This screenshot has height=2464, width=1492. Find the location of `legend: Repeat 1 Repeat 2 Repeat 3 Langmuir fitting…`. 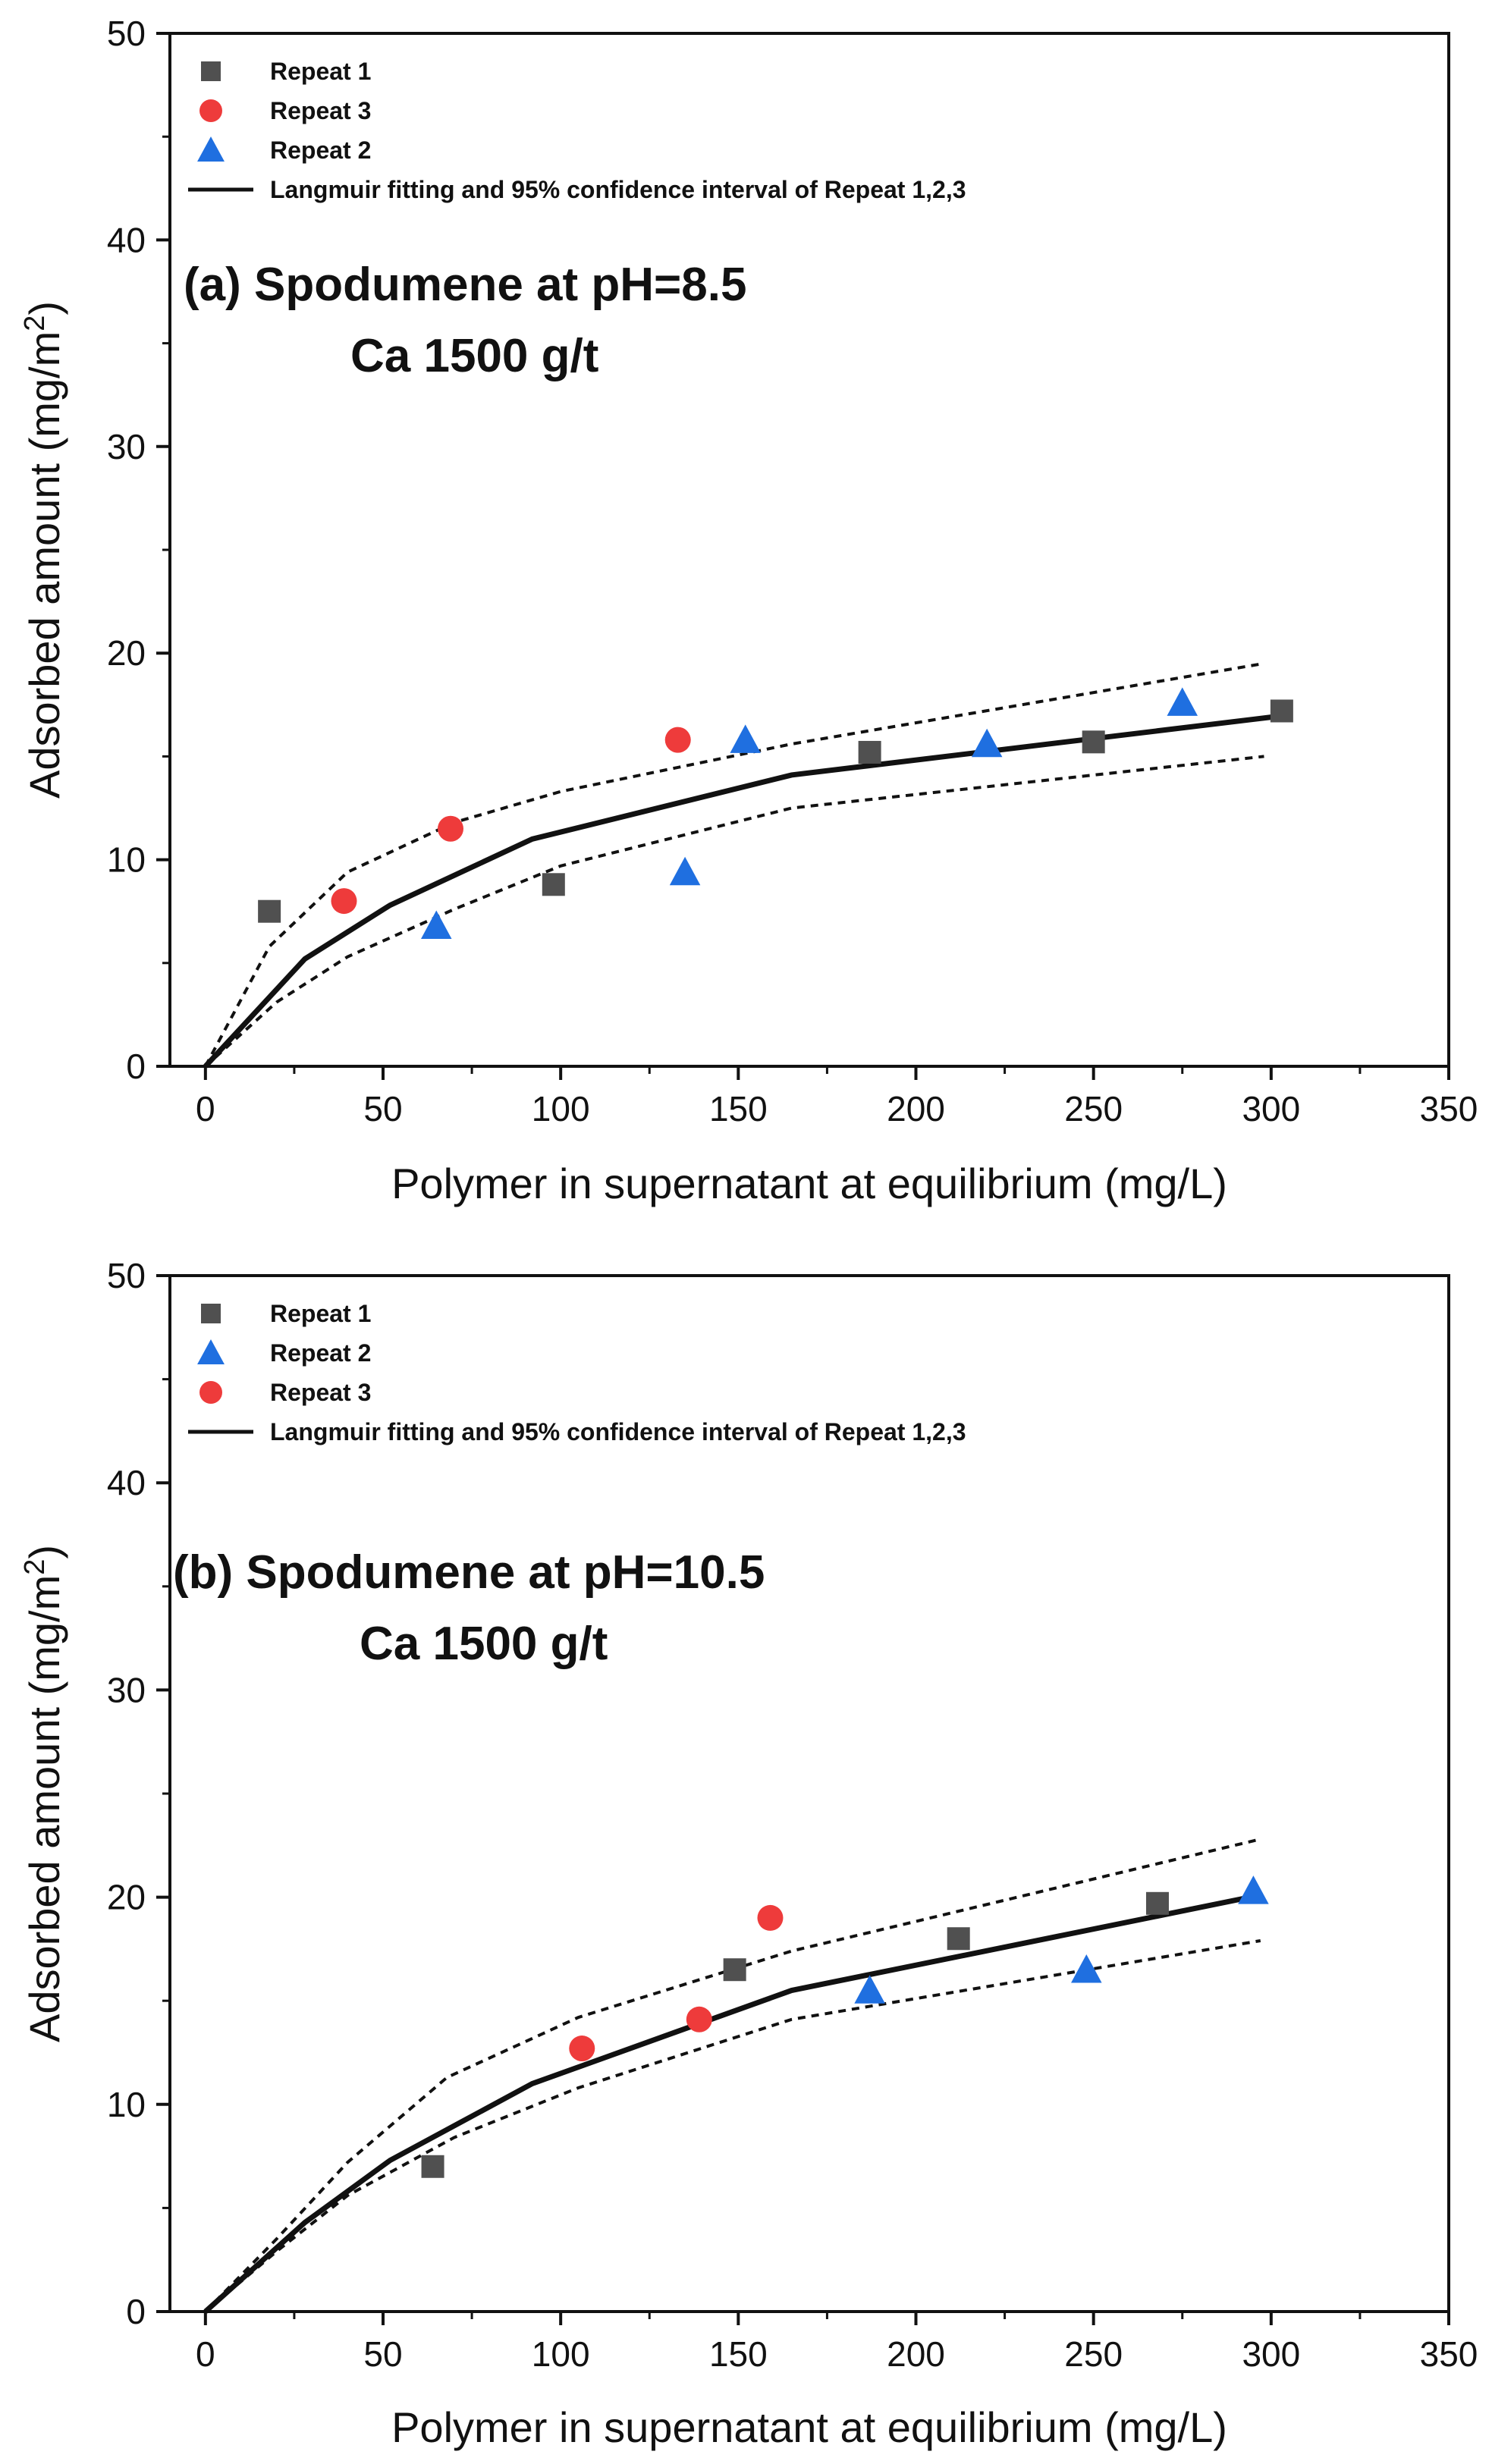

legend: Repeat 1 Repeat 2 Repeat 3 Langmuir fitting… is located at coordinates (577, 1372).